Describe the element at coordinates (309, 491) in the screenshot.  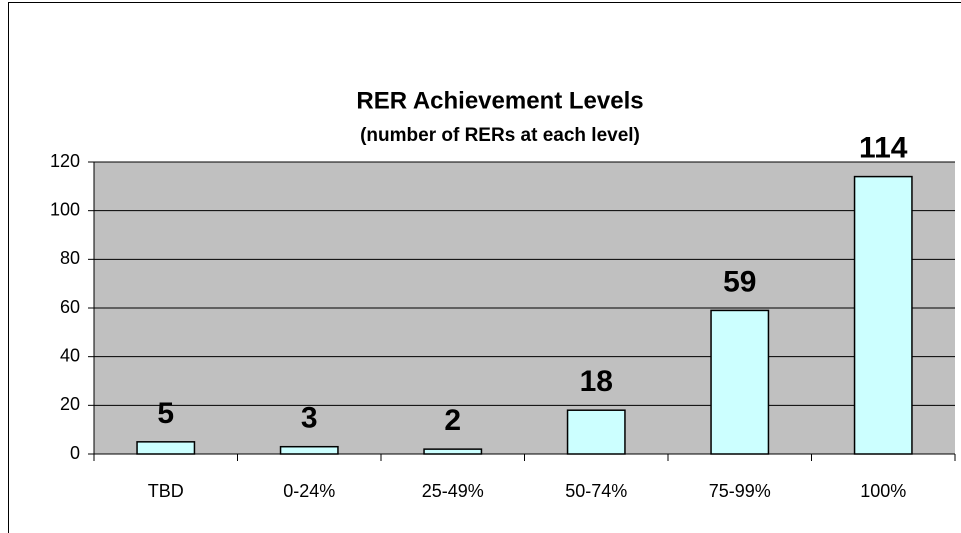
I see `x-tick-label: 0-24%` at that location.